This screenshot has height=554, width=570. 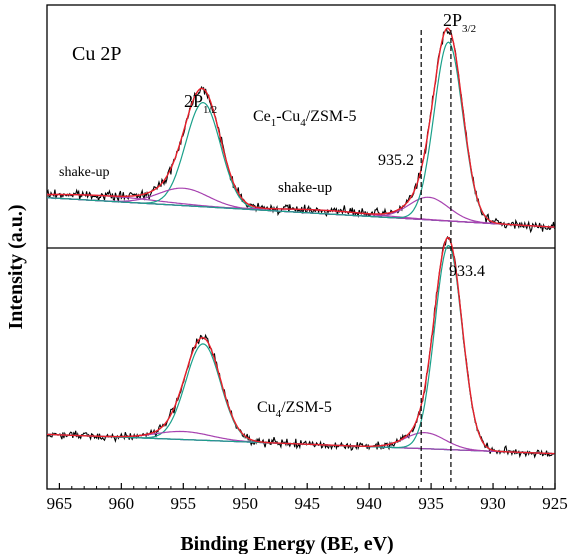 What do you see at coordinates (200, 103) in the screenshot?
I see `peak-label-2p12: 2P1/2` at bounding box center [200, 103].